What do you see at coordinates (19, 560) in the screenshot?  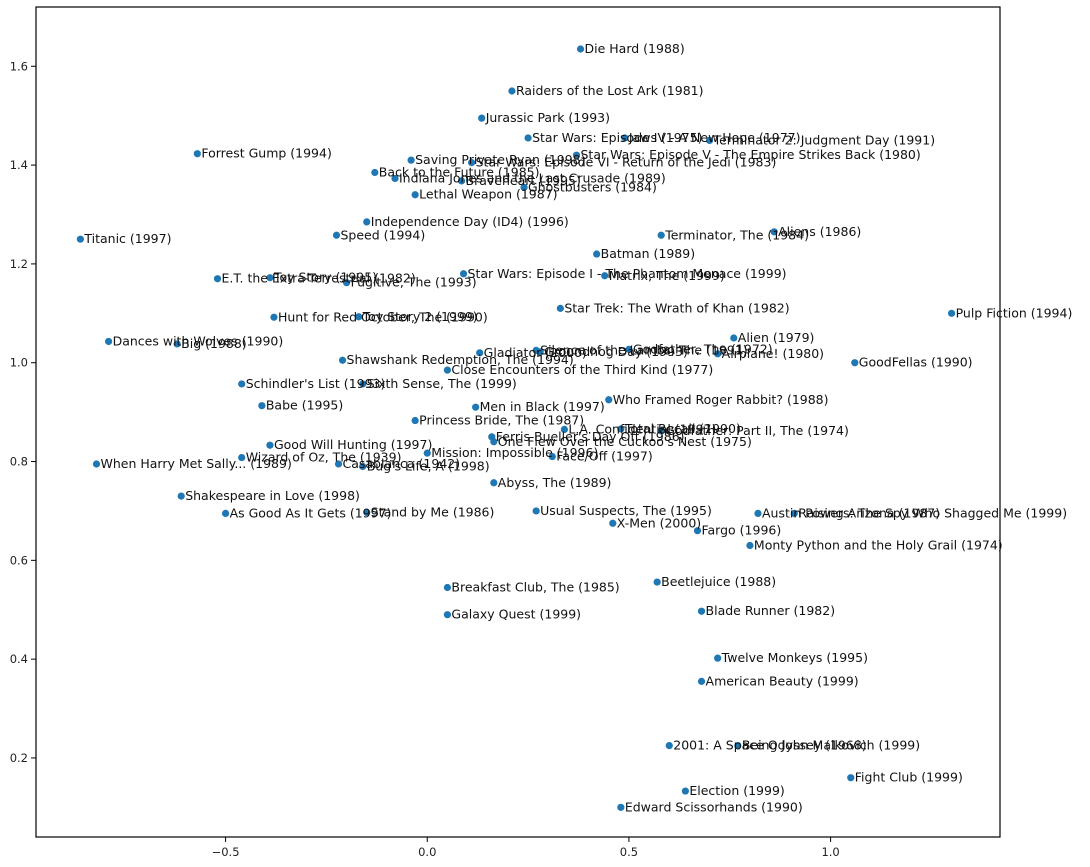 I see `y-tick-label: 0.6` at bounding box center [19, 560].